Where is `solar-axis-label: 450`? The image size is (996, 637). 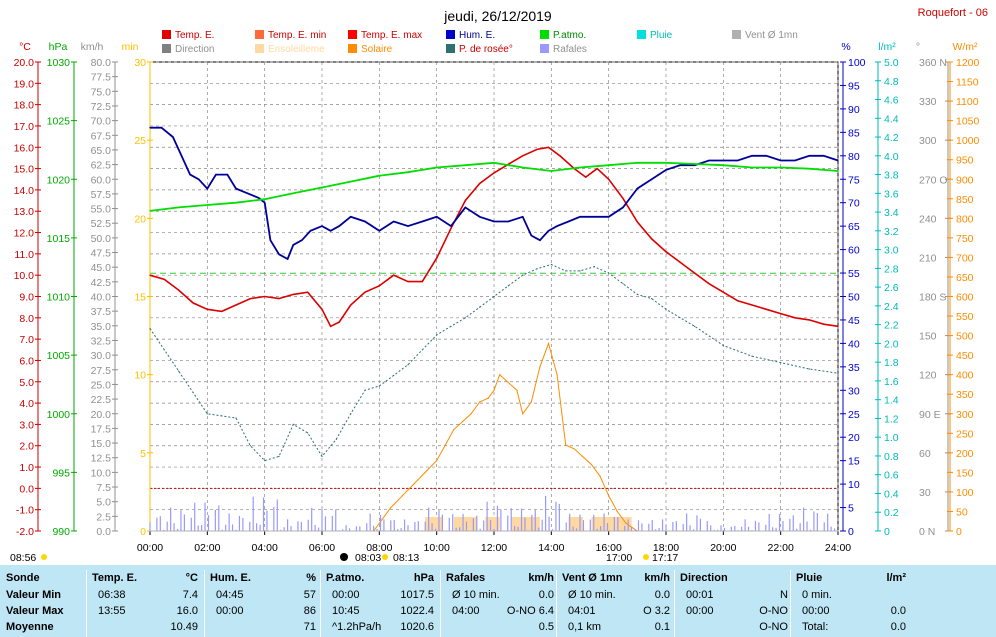
solar-axis-label: 450 is located at coordinates (965, 356).